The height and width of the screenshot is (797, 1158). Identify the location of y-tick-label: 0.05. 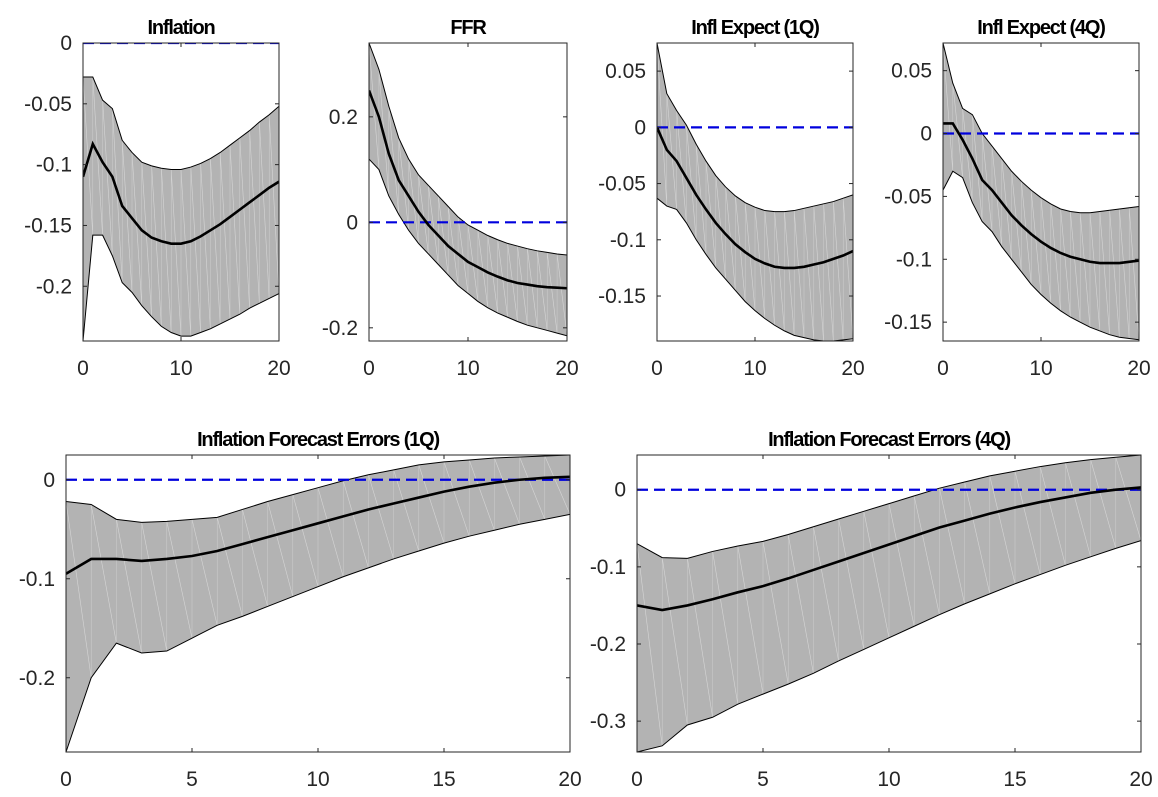
(625, 71).